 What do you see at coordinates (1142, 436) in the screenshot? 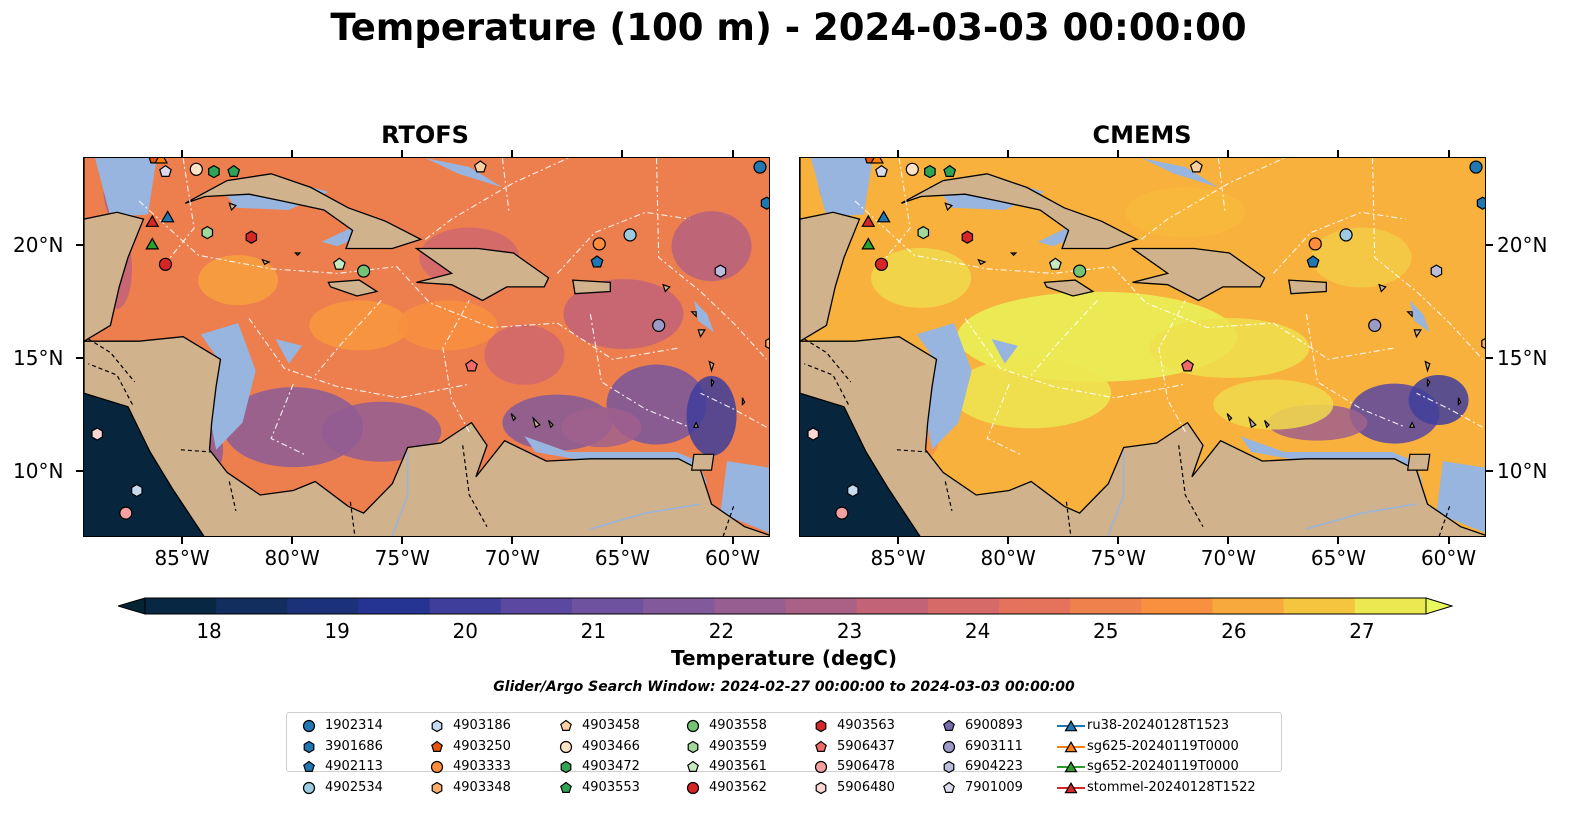
I see `land-central` at bounding box center [1142, 436].